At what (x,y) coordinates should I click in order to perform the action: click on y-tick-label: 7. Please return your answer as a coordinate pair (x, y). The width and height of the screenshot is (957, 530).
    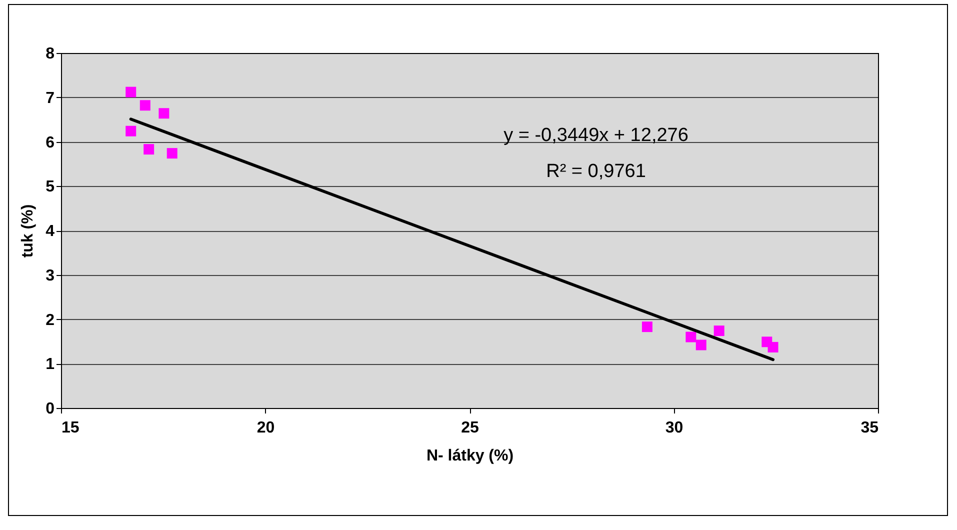
    Looking at the image, I should click on (50, 98).